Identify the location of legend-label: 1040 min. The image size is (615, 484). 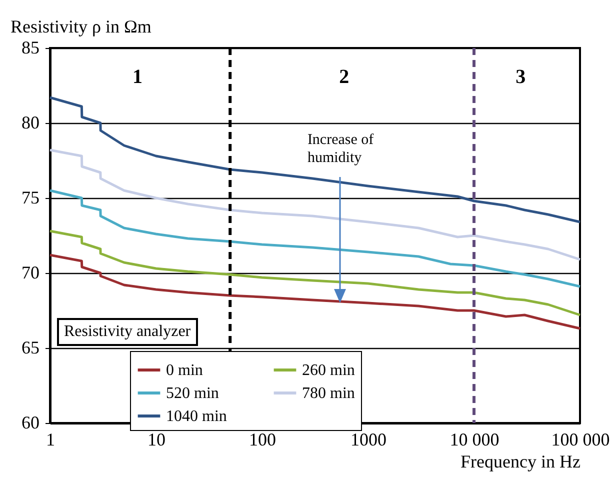
(196, 416).